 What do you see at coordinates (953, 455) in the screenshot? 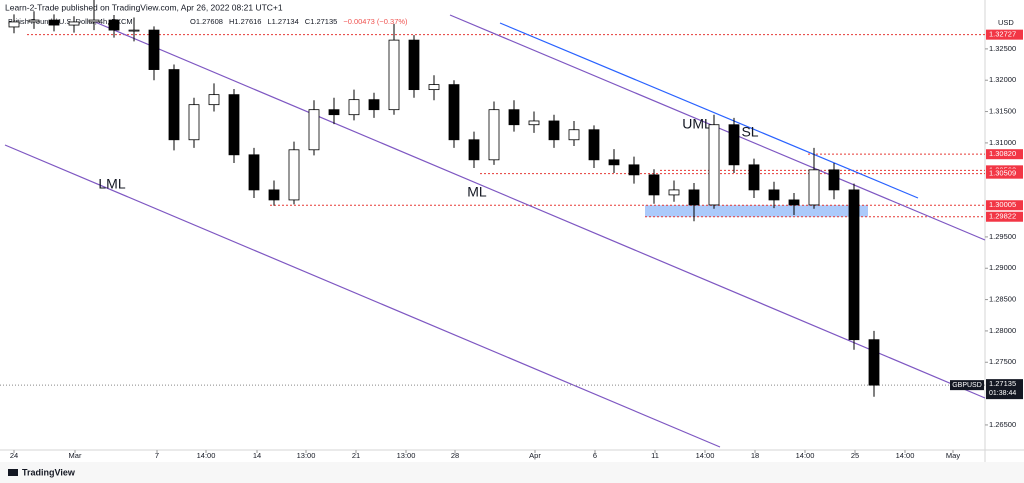
I see `x-tick-label: May` at bounding box center [953, 455].